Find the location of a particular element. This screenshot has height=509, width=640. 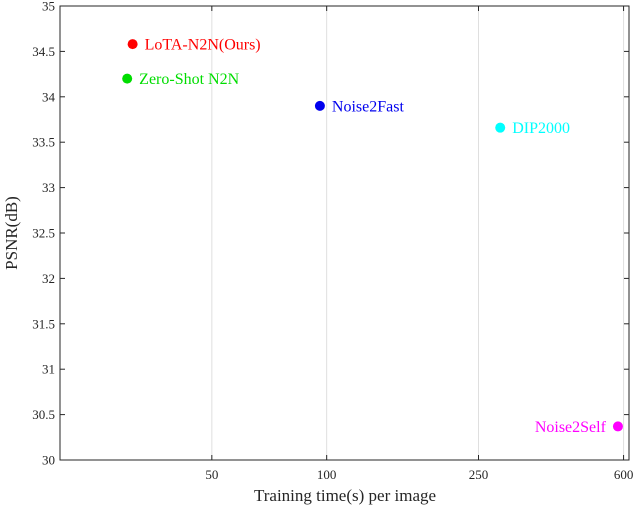

y-tick-label: 31 is located at coordinates (48, 369).